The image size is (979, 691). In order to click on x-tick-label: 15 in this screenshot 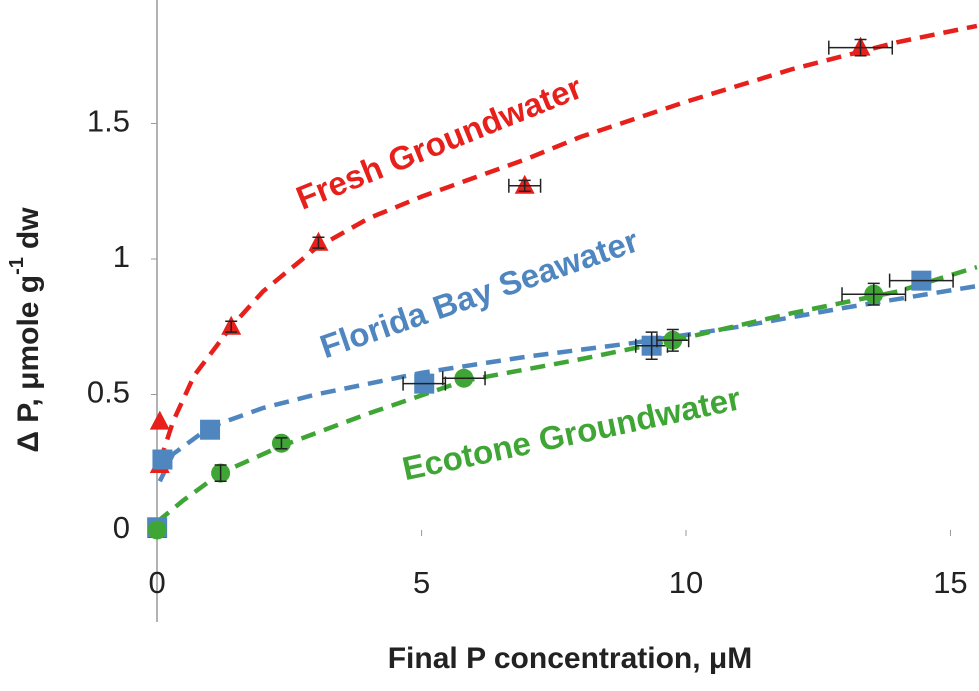, I will do `click(950, 582)`.